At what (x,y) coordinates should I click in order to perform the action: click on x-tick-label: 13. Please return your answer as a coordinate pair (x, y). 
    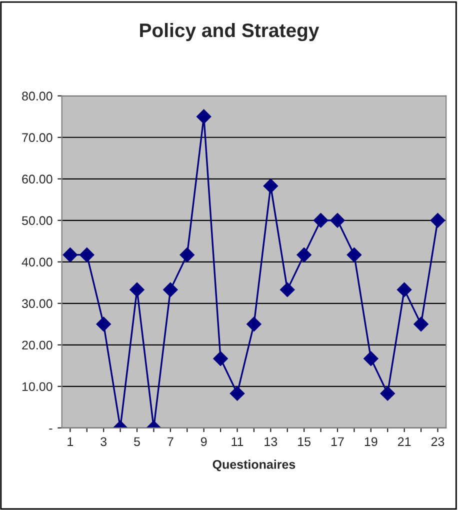
    Looking at the image, I should click on (271, 441).